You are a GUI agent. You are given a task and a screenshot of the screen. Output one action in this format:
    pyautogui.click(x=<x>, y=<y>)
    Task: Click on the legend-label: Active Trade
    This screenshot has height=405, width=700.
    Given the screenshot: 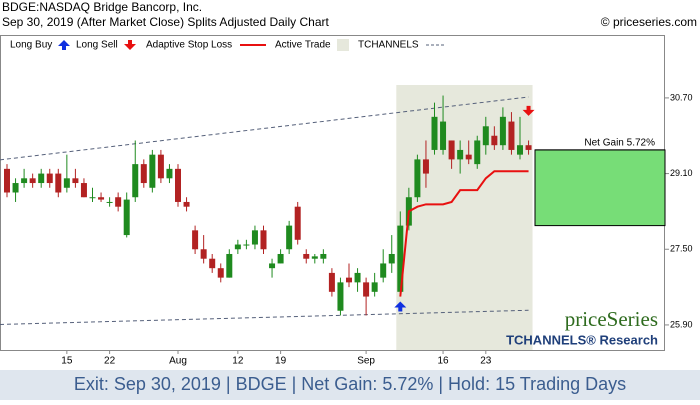 What is the action you would take?
    pyautogui.click(x=303, y=45)
    